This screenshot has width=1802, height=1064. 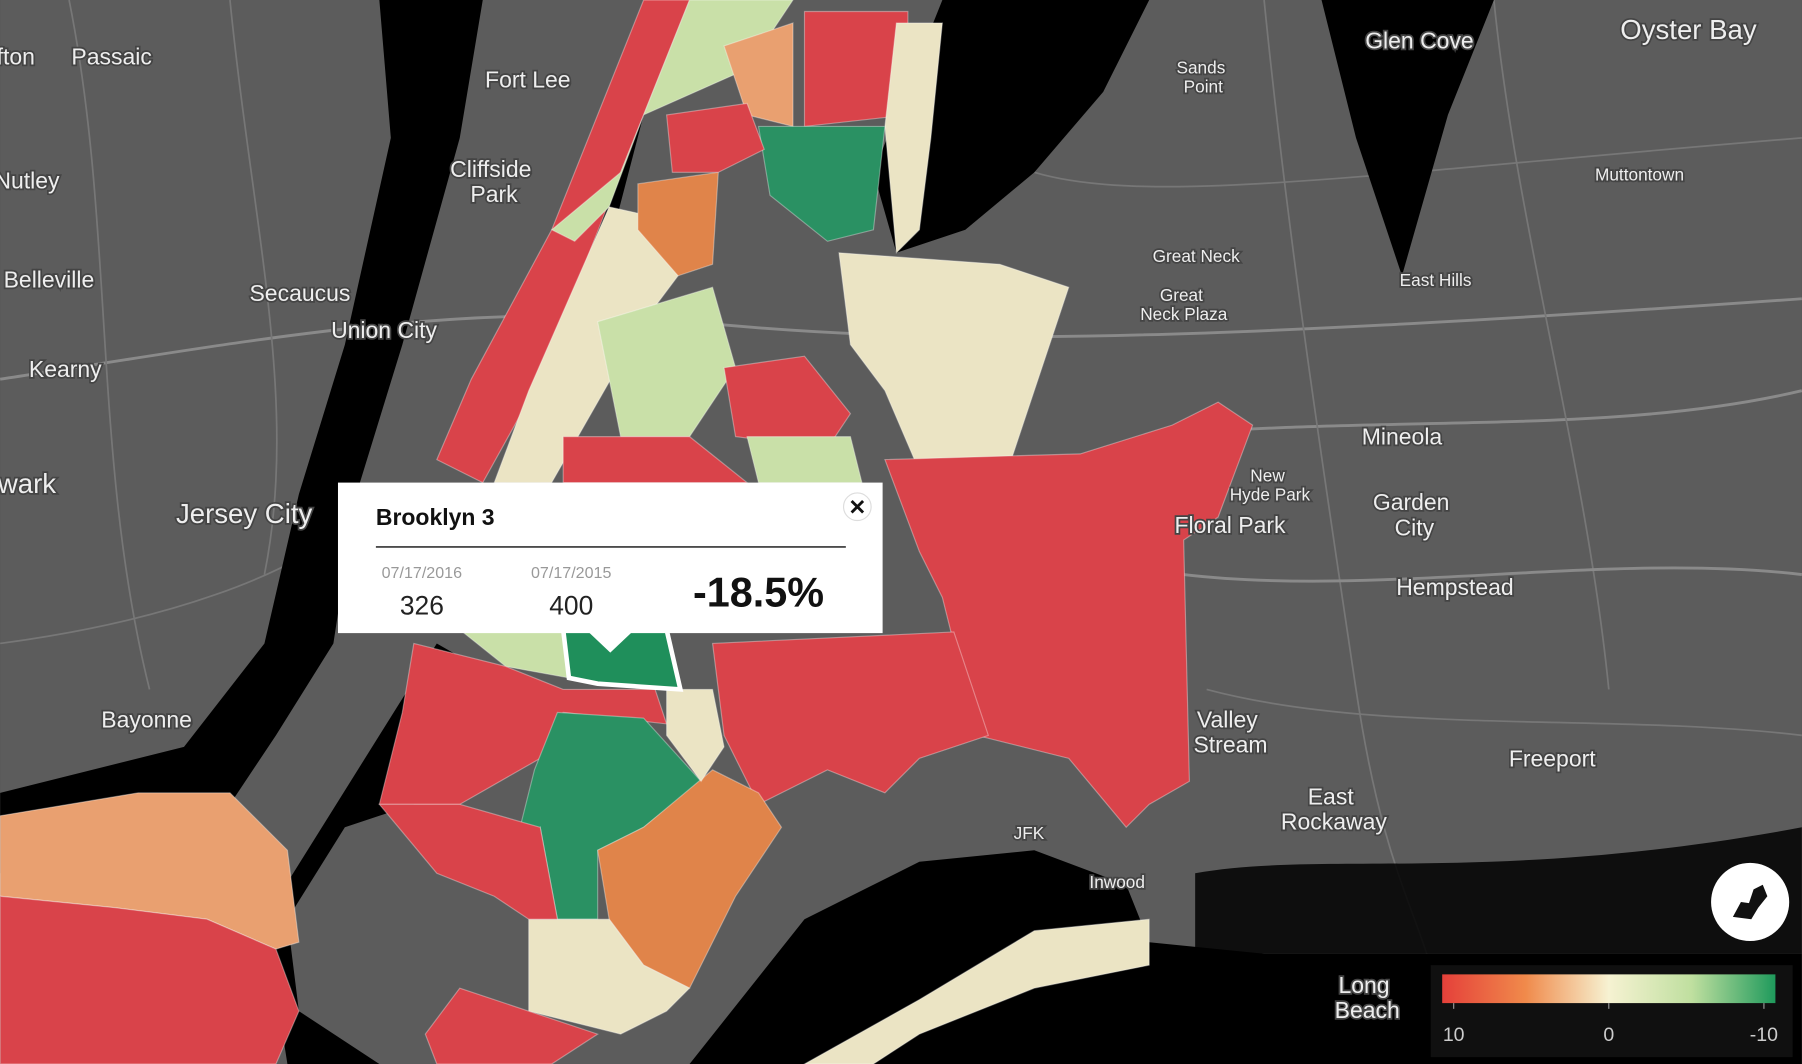 What do you see at coordinates (422, 573) in the screenshot?
I see `date-label: 07/17/2016` at bounding box center [422, 573].